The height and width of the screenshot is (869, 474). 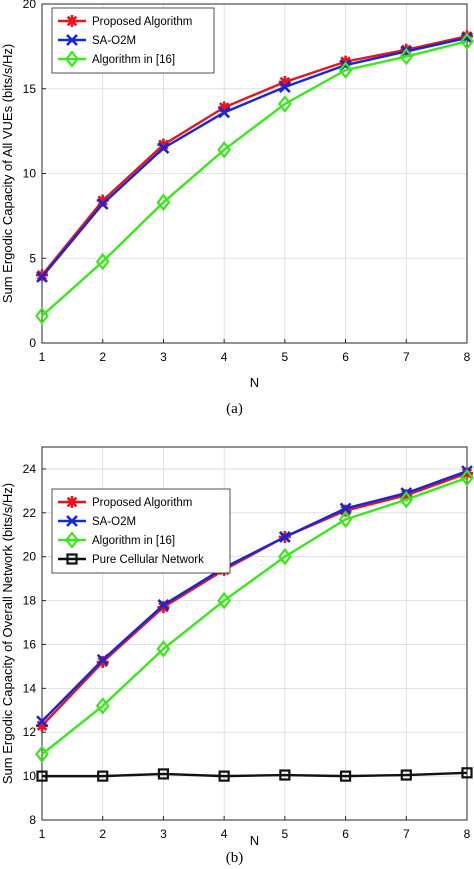 I want to click on y-tick-label: 5, so click(x=32, y=258).